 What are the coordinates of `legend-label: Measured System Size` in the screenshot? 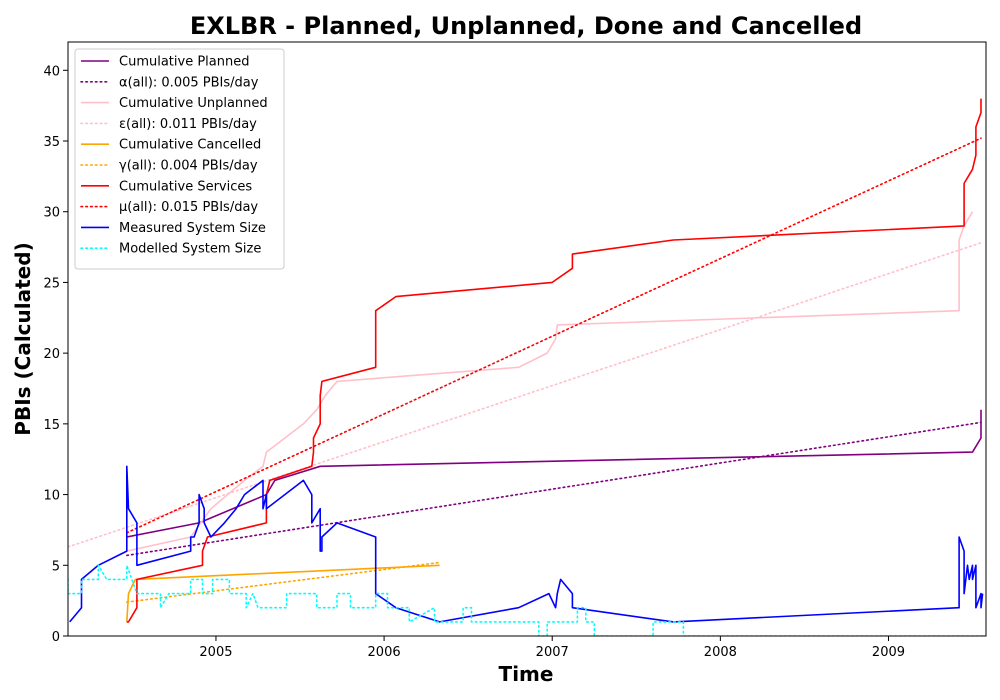 It's located at (192, 228).